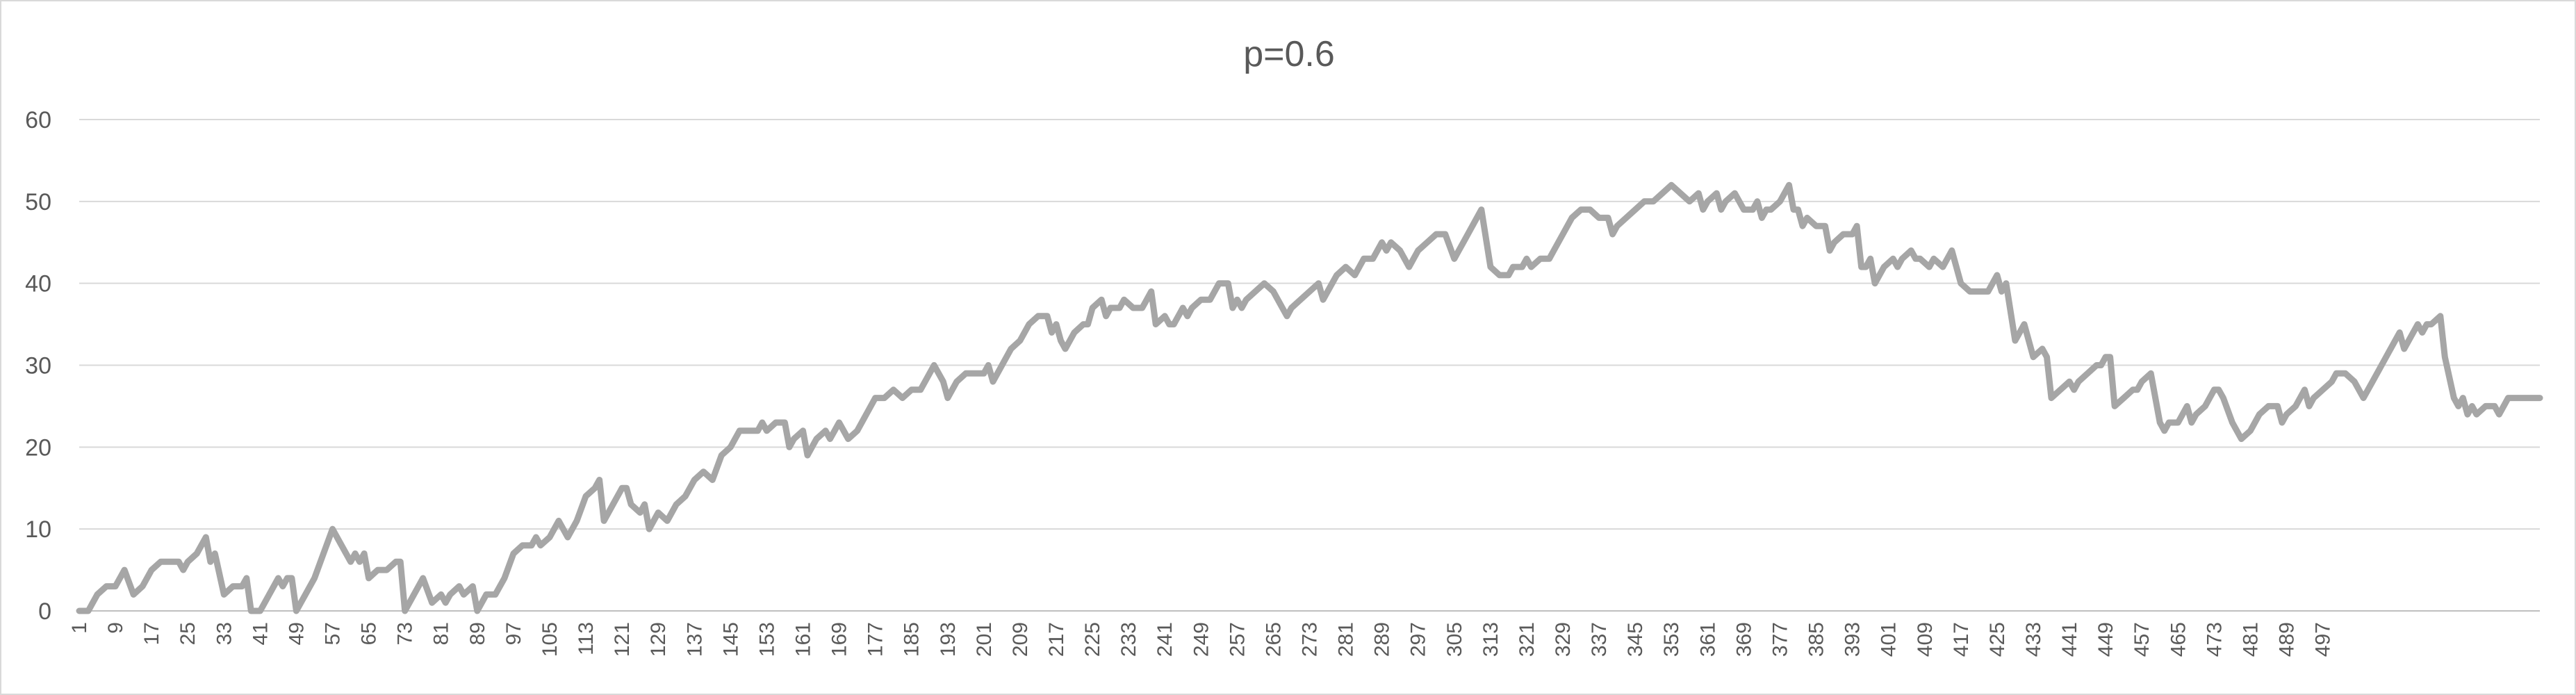 Image resolution: width=2576 pixels, height=695 pixels. I want to click on x-tick-label: 361, so click(1707, 639).